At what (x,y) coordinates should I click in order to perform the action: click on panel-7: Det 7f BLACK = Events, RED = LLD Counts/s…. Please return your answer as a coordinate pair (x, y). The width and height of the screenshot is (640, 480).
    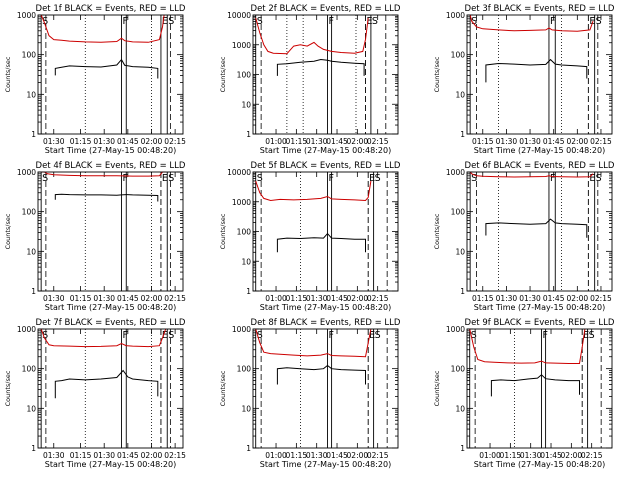
    Looking at the image, I should click on (95, 393).